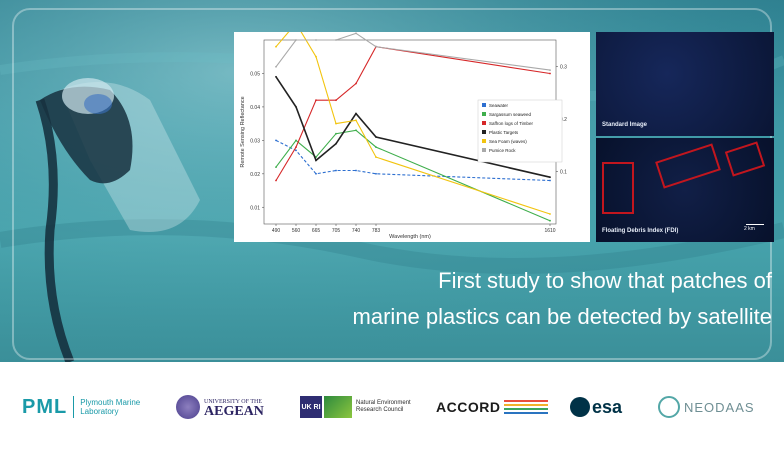 Image resolution: width=784 pixels, height=450 pixels. Describe the element at coordinates (74, 407) in the screenshot. I see `pml-divider` at that location.